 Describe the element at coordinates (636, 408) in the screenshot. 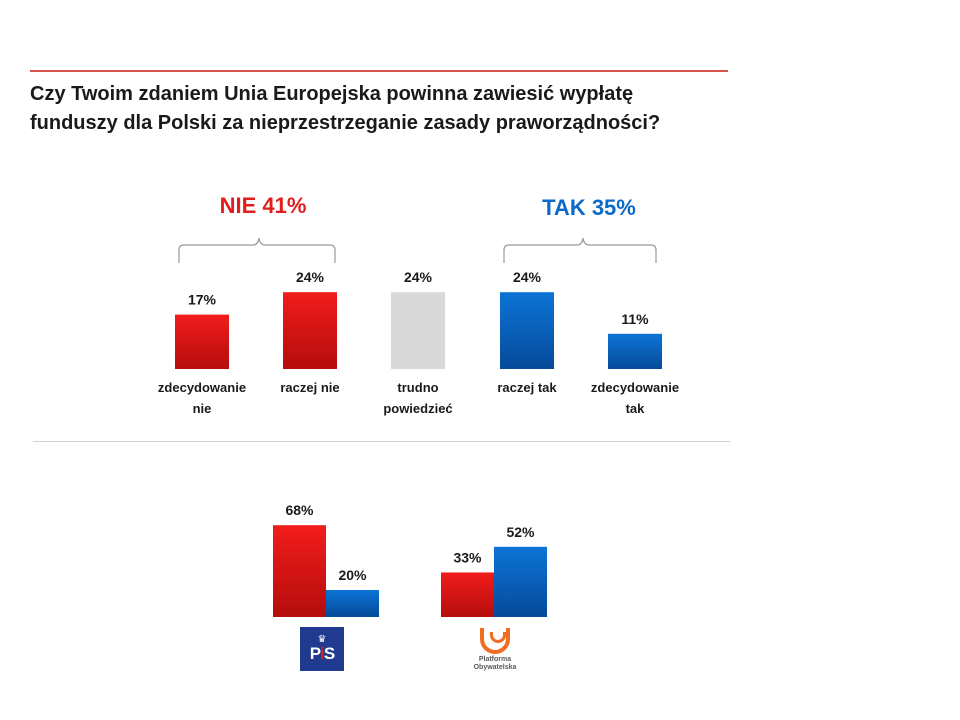

I see `main-category-label-5-line-2: tak` at that location.